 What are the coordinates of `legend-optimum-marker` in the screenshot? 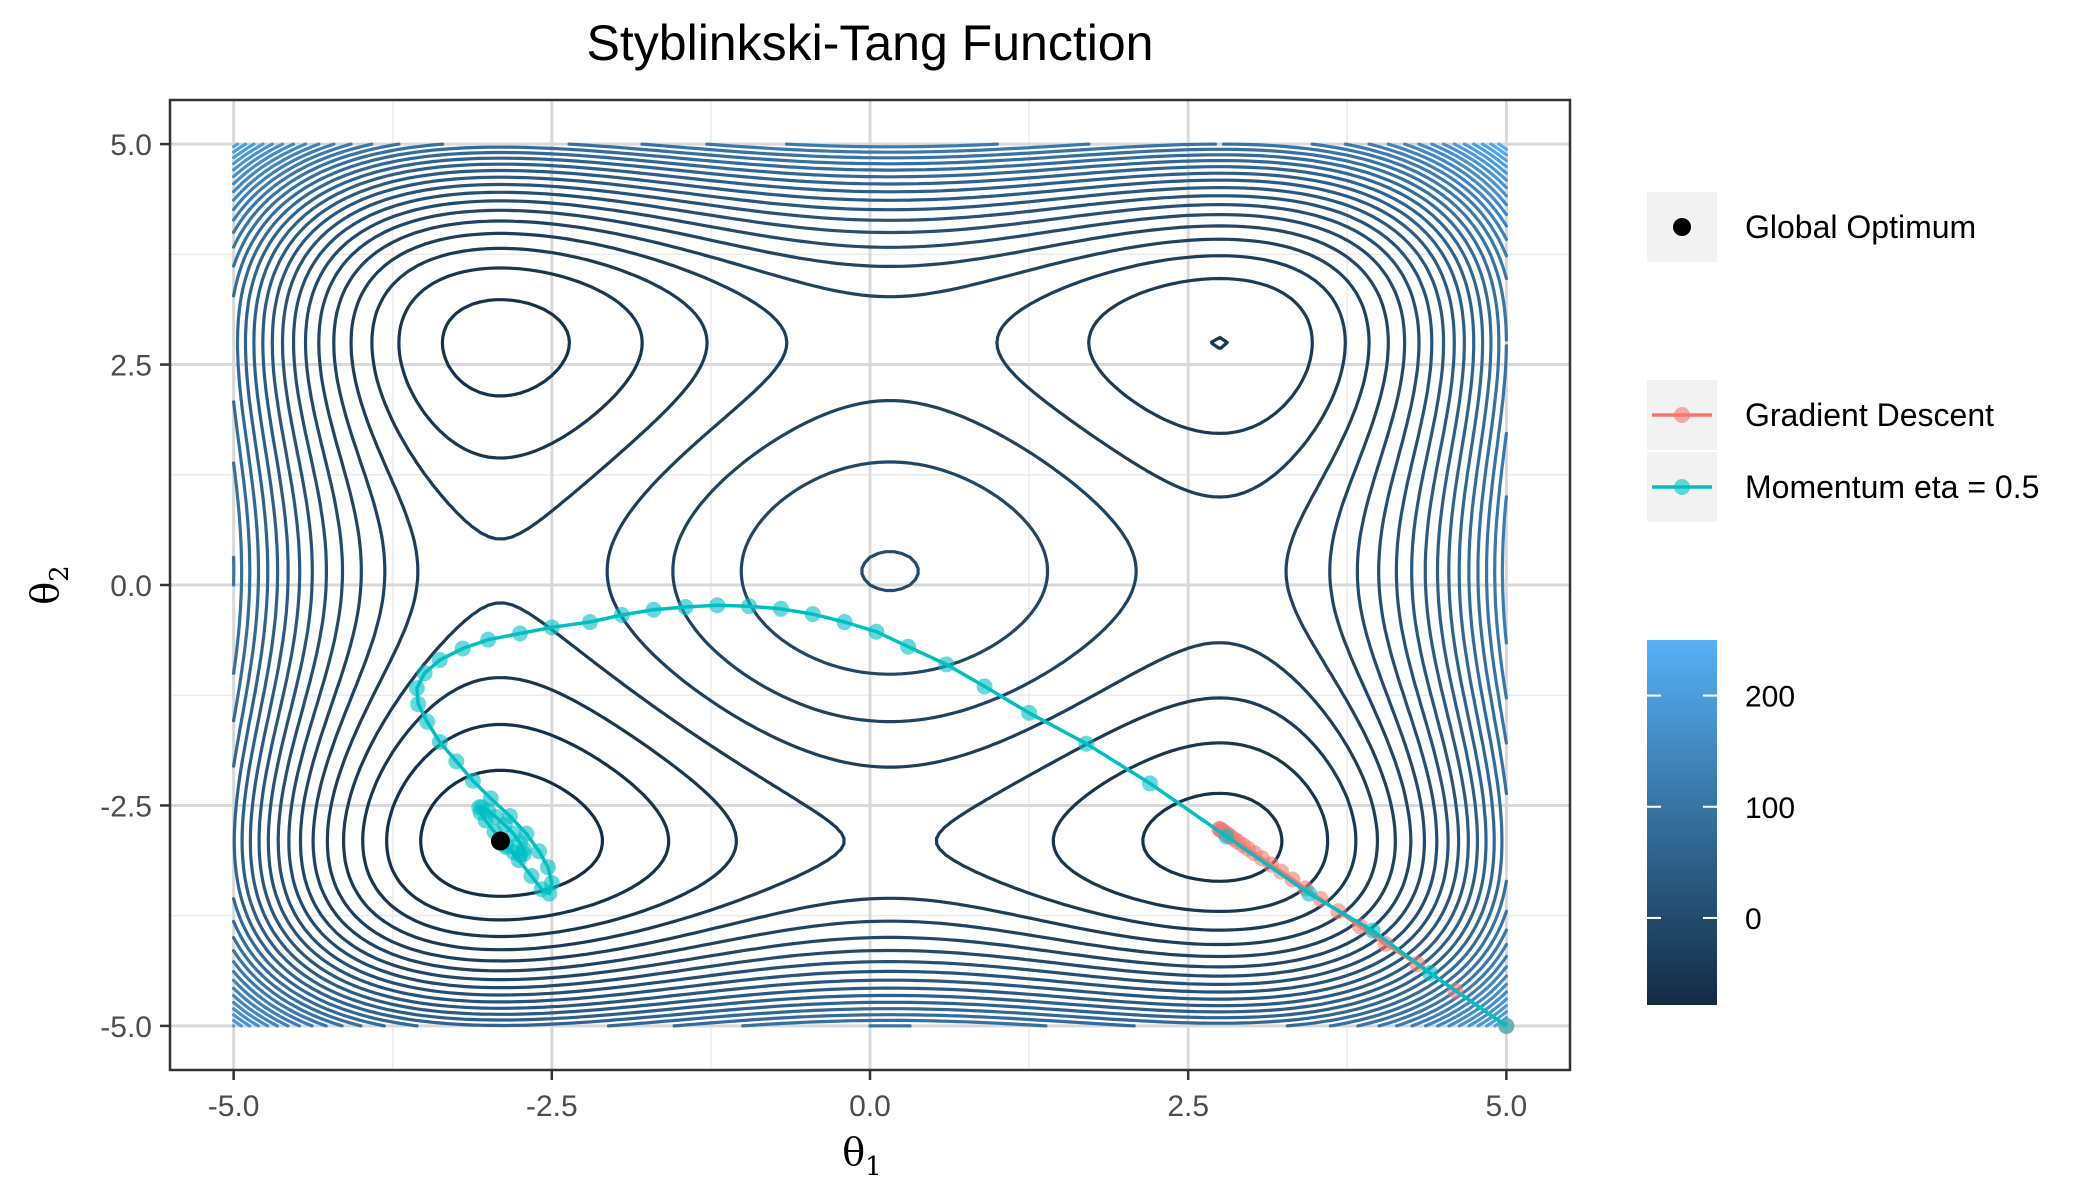 It's located at (1682, 227).